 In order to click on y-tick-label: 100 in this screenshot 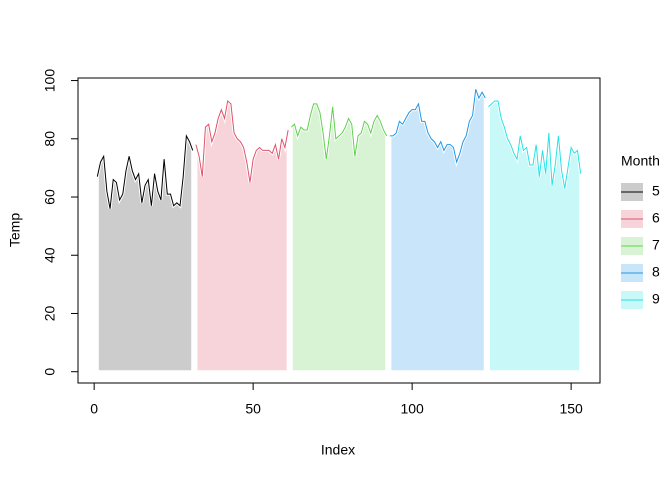, I will do `click(50, 81)`.